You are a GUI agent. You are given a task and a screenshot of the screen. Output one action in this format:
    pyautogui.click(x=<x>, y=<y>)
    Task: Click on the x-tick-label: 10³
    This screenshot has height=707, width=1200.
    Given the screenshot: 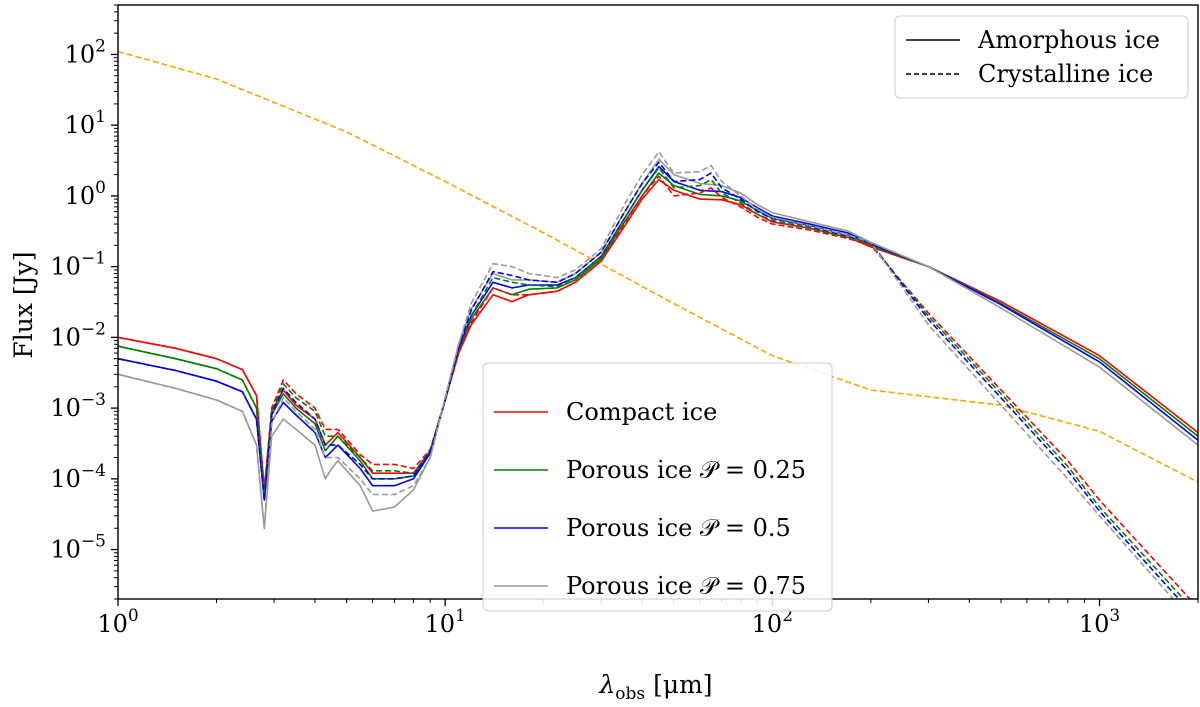 What is the action you would take?
    pyautogui.click(x=1099, y=622)
    